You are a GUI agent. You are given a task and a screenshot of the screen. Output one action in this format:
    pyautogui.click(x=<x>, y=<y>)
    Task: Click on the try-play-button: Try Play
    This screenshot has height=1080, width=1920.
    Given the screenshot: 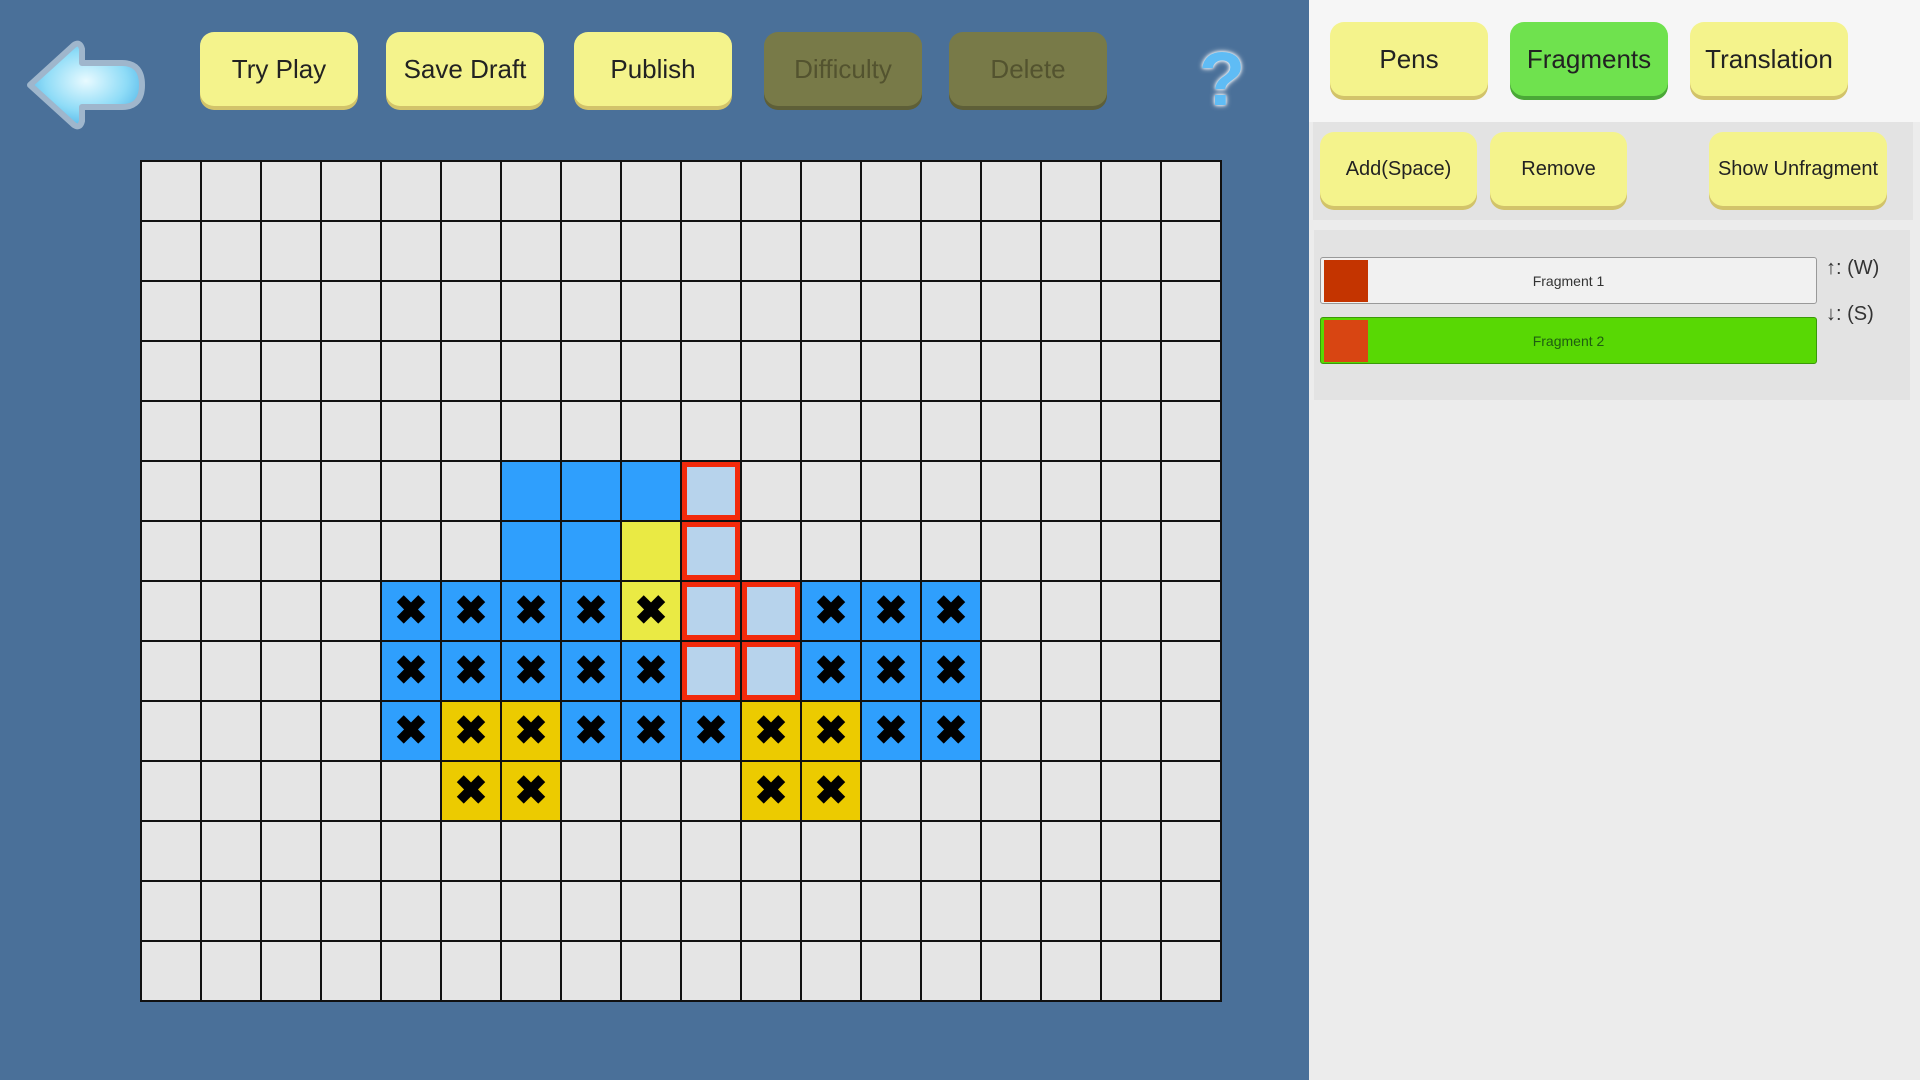 What is the action you would take?
    pyautogui.click(x=279, y=69)
    